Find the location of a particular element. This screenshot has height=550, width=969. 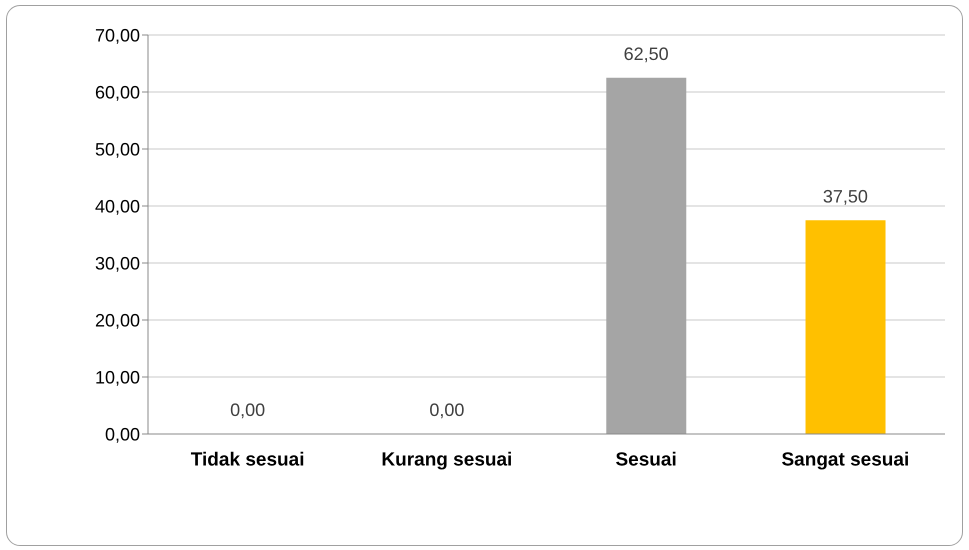

y-tick-label: 40,00 is located at coordinates (117, 206).